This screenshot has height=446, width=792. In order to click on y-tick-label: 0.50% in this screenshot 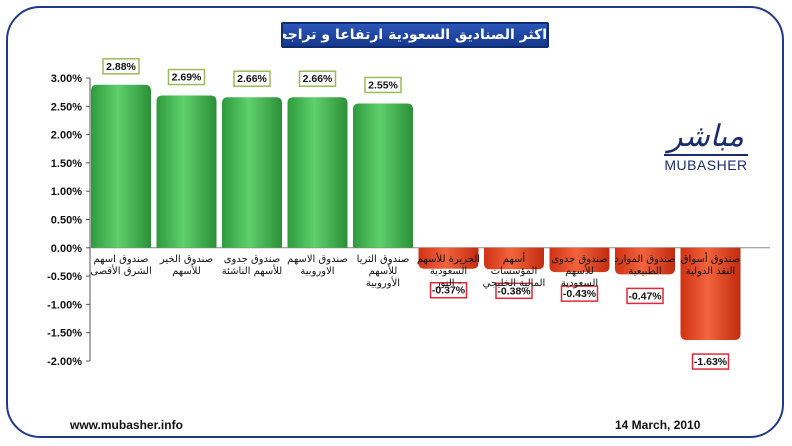, I will do `click(66, 221)`.